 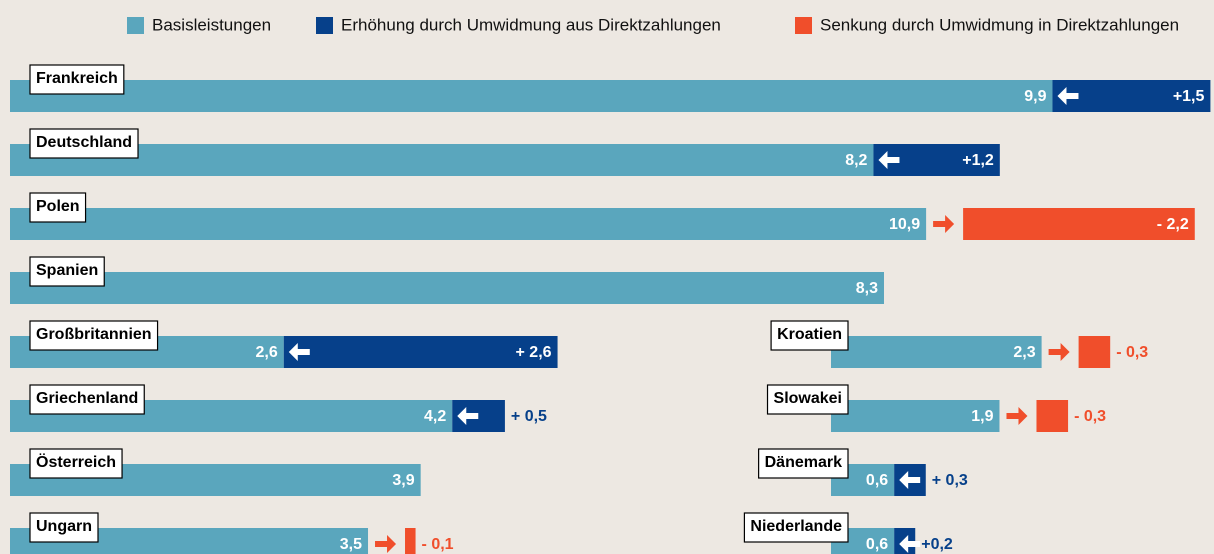 What do you see at coordinates (438, 544) in the screenshot?
I see `value-label: - 0,1` at bounding box center [438, 544].